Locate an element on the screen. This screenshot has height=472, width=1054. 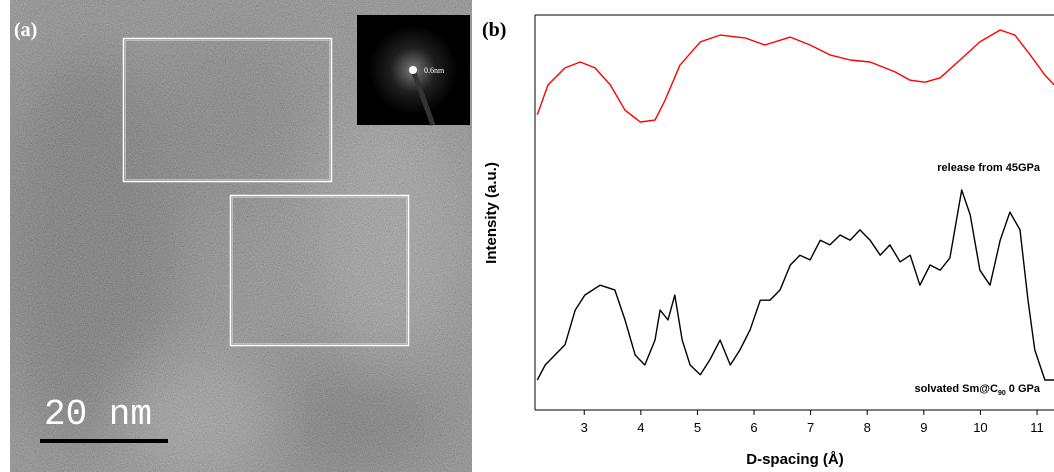
x-tick-label: 9 is located at coordinates (923, 427).